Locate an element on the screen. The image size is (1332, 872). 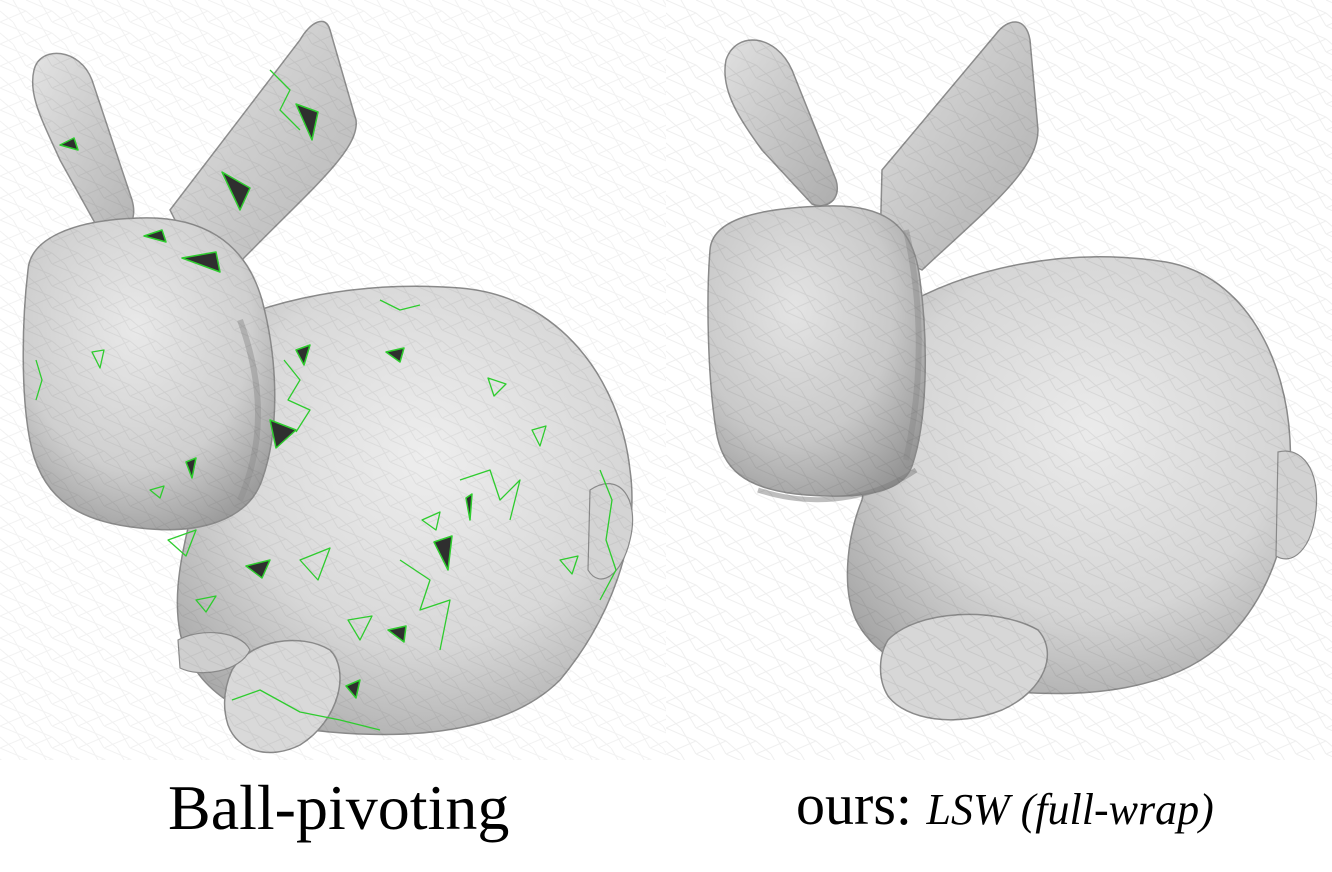
lsw-caption: ours: LSW (full-wrap) is located at coordinates (1005, 805).